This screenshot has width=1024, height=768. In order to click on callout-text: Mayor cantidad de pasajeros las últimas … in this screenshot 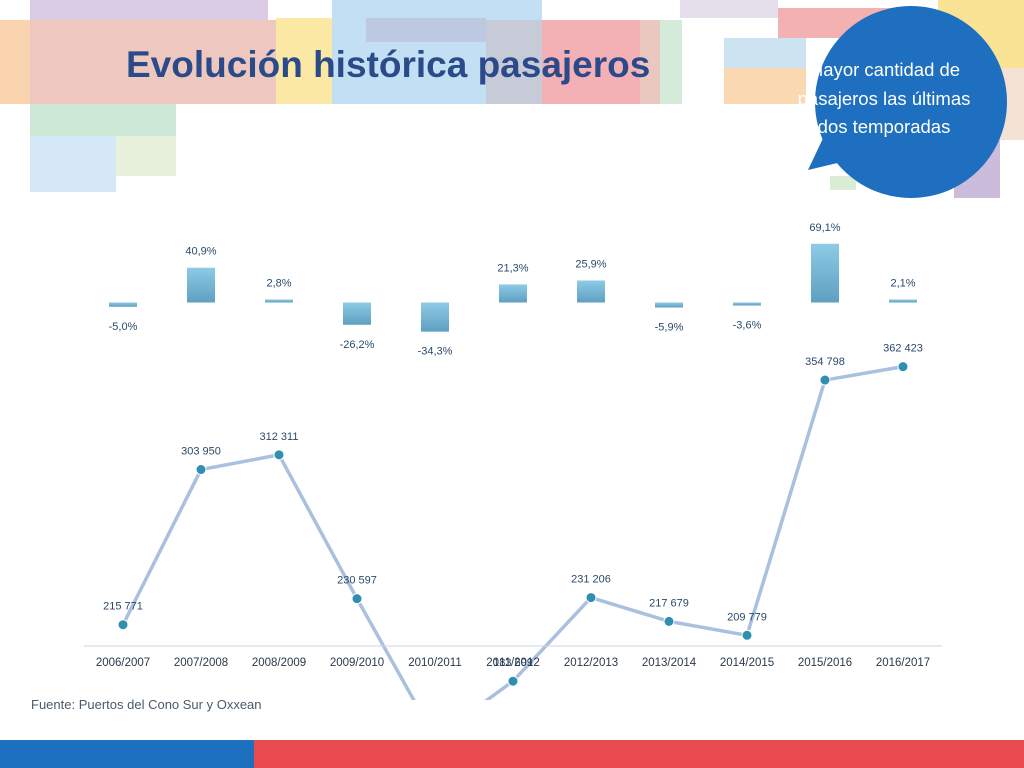, I will do `click(884, 98)`.